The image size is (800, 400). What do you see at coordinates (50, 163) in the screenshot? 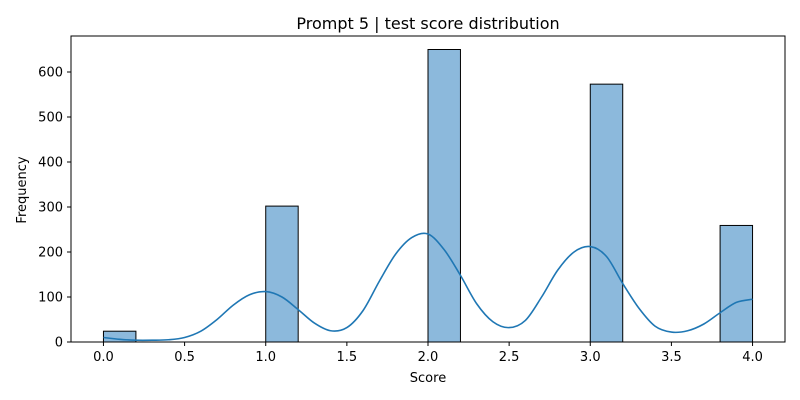
I see `y-tick-label: 400` at bounding box center [50, 163].